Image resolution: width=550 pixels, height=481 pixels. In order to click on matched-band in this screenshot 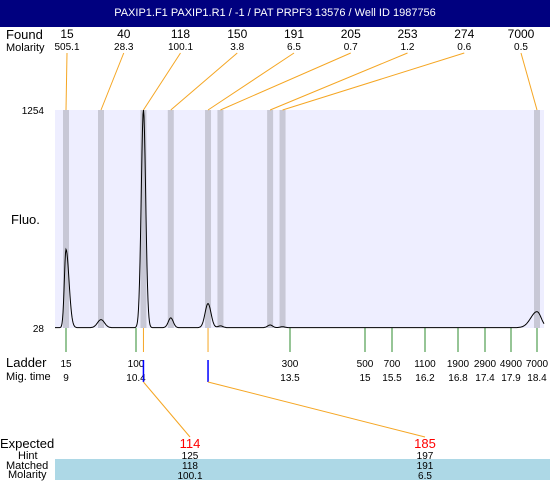, I will do `click(302, 469)`.